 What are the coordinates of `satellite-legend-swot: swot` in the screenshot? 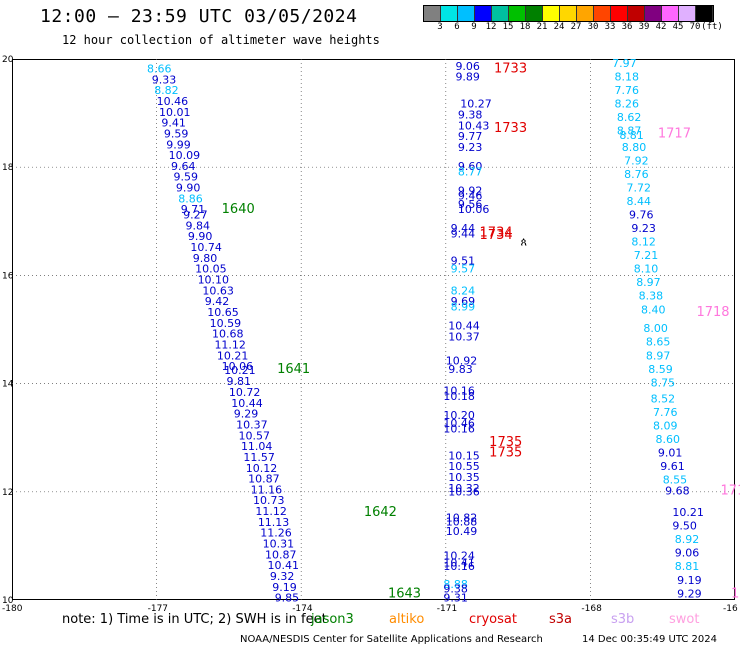 It's located at (684, 619).